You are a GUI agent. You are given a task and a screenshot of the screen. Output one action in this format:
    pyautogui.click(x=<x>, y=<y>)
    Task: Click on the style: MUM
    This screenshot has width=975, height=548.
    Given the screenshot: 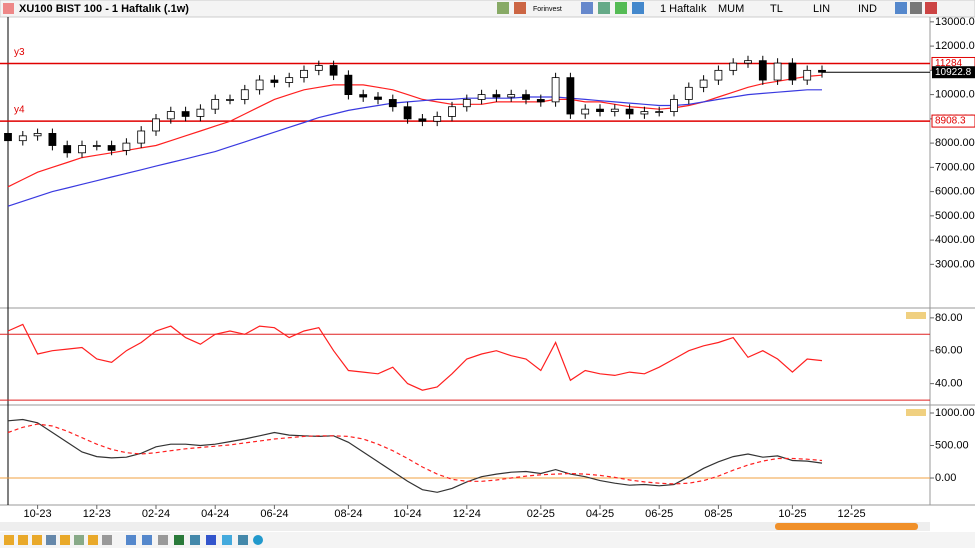 What is the action you would take?
    pyautogui.click(x=731, y=9)
    